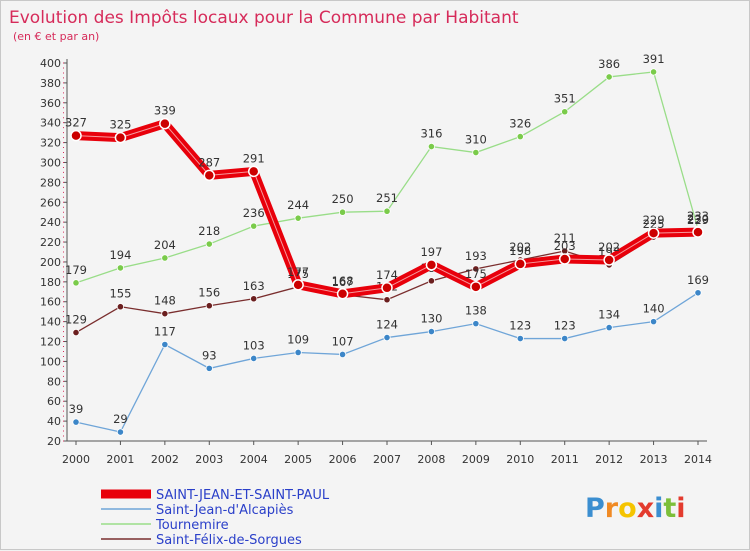 The image size is (750, 551). I want to click on data-label: 194, so click(120, 255).